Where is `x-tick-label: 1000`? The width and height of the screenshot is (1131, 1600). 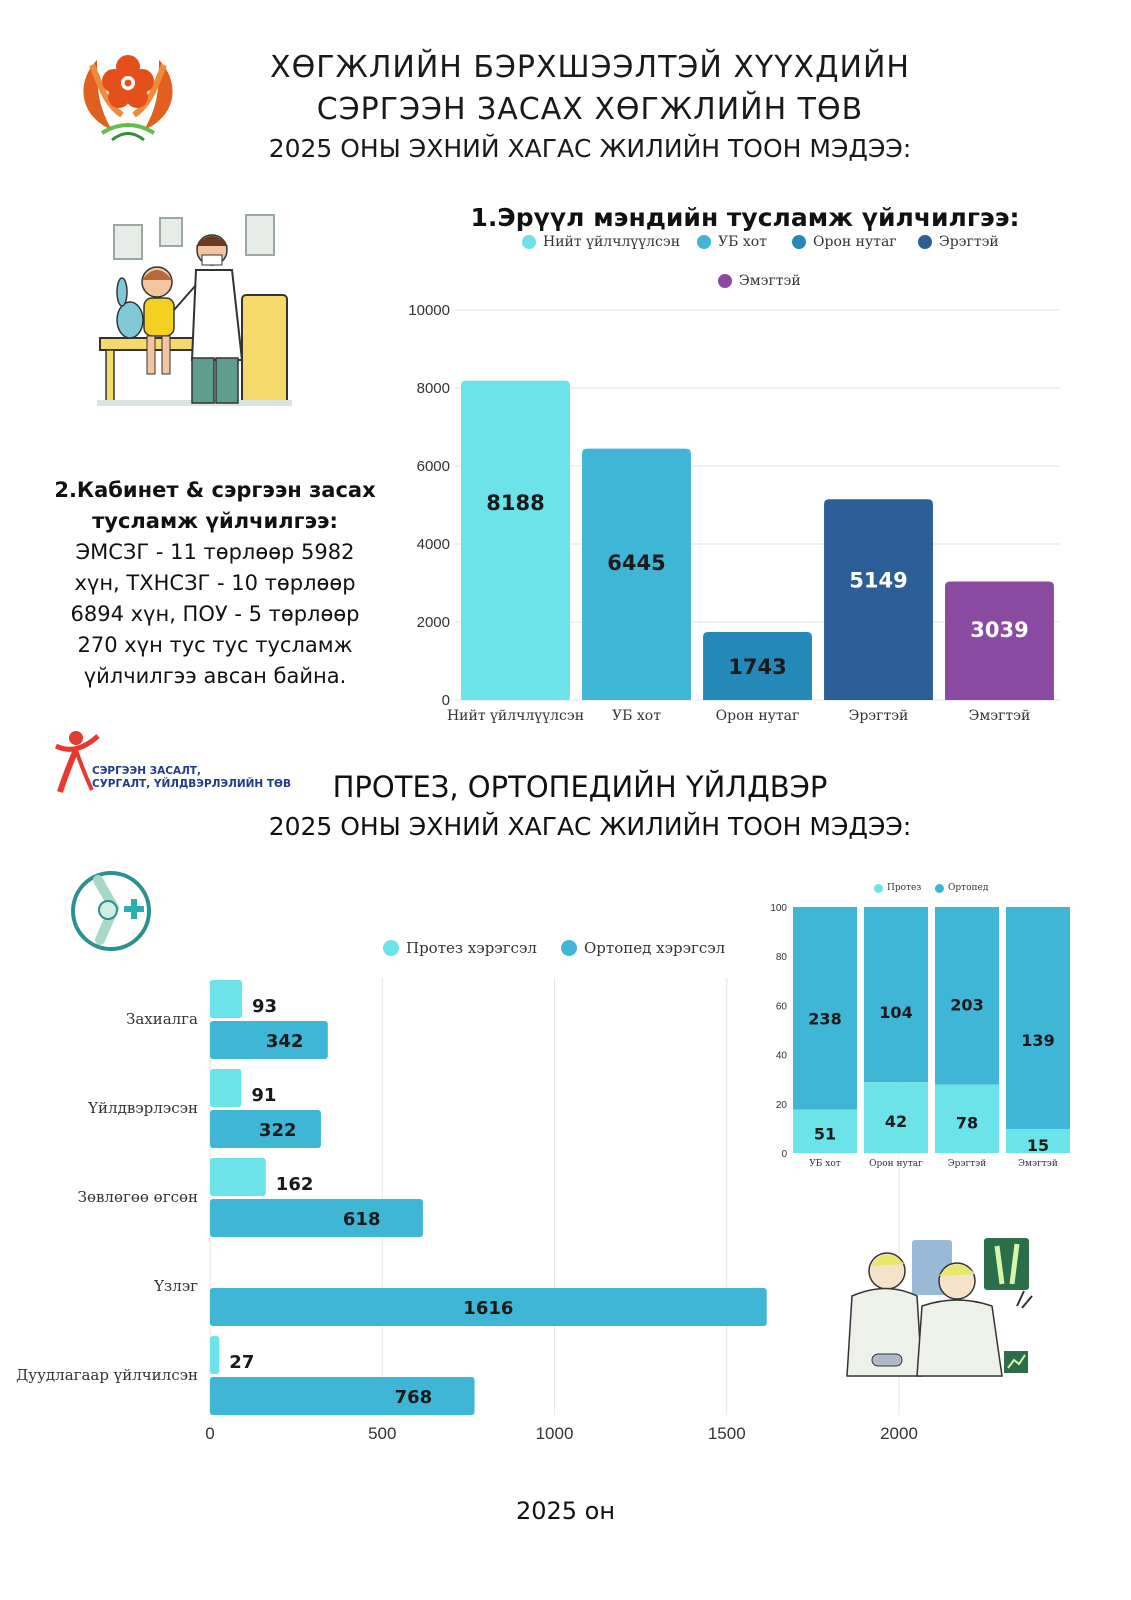
x-tick-label: 1000 is located at coordinates (555, 1433).